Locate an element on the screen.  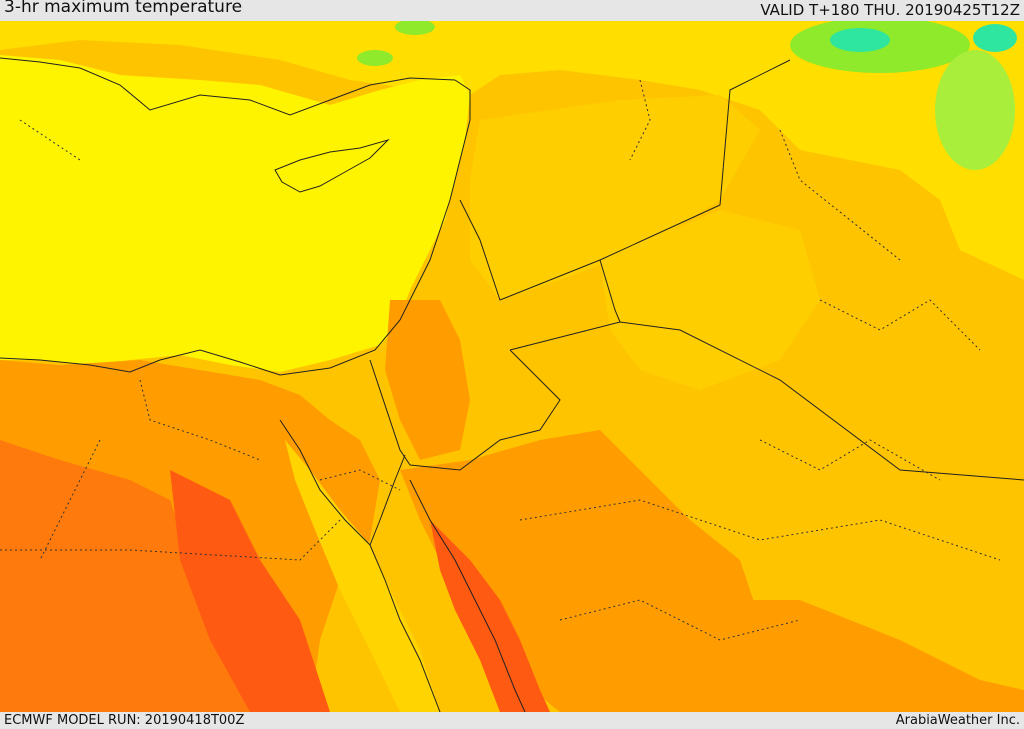
egypt-hot-zone is located at coordinates (135, 576).